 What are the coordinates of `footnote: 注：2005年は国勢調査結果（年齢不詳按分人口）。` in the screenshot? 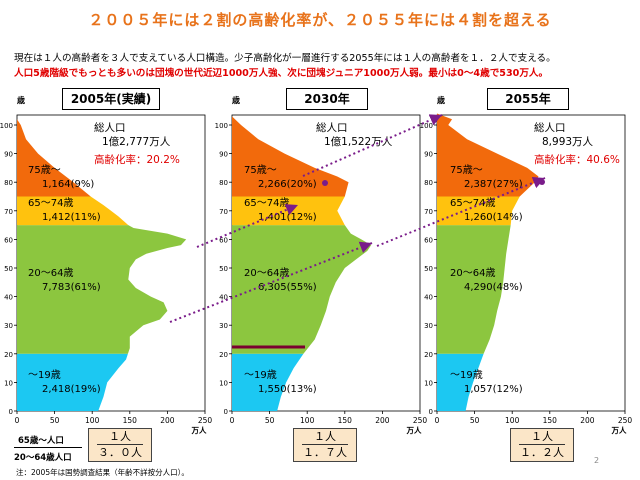 It's located at (102, 472).